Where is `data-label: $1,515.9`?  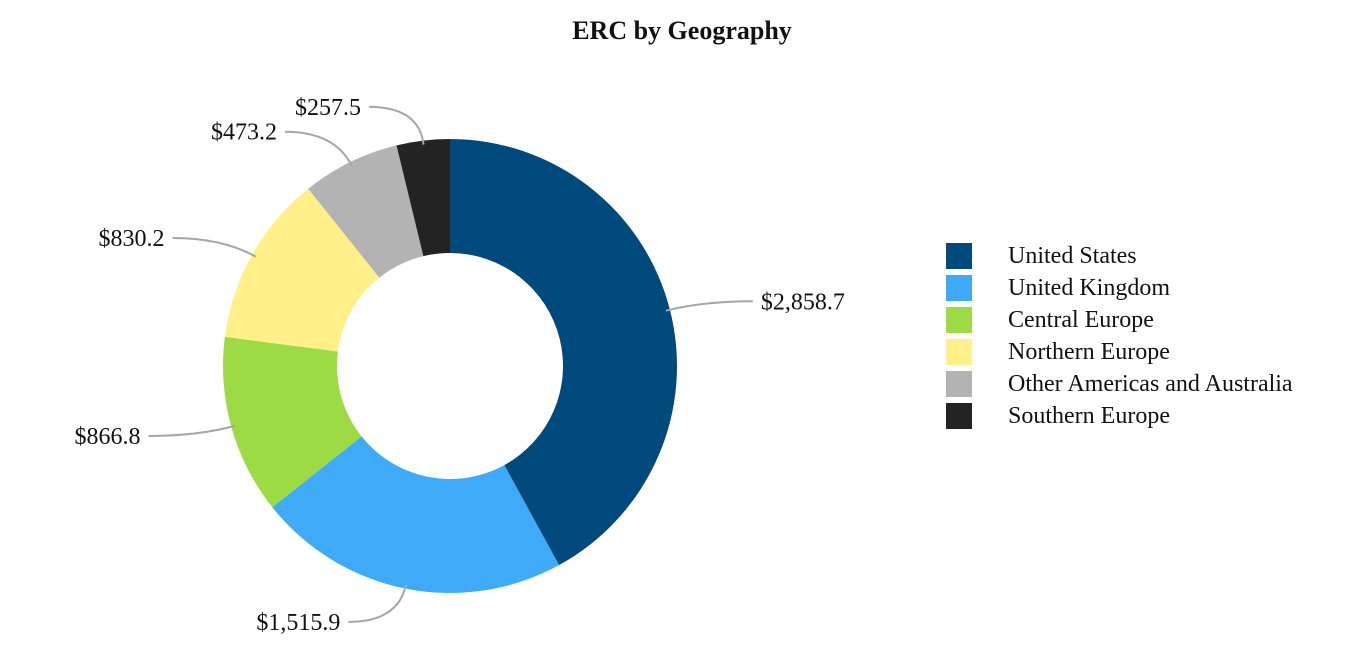
data-label: $1,515.9 is located at coordinates (298, 623).